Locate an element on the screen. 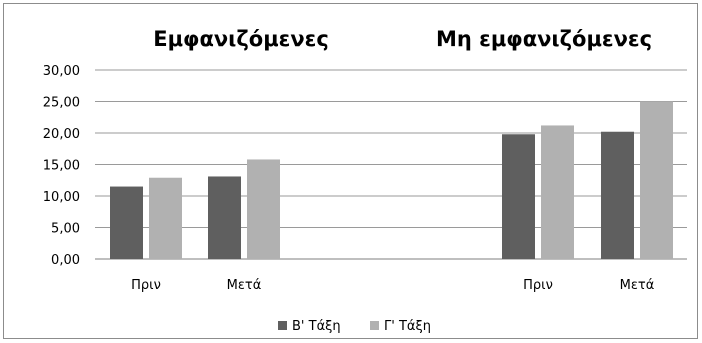  group-title: Εμφανιζόμενες is located at coordinates (241, 39).